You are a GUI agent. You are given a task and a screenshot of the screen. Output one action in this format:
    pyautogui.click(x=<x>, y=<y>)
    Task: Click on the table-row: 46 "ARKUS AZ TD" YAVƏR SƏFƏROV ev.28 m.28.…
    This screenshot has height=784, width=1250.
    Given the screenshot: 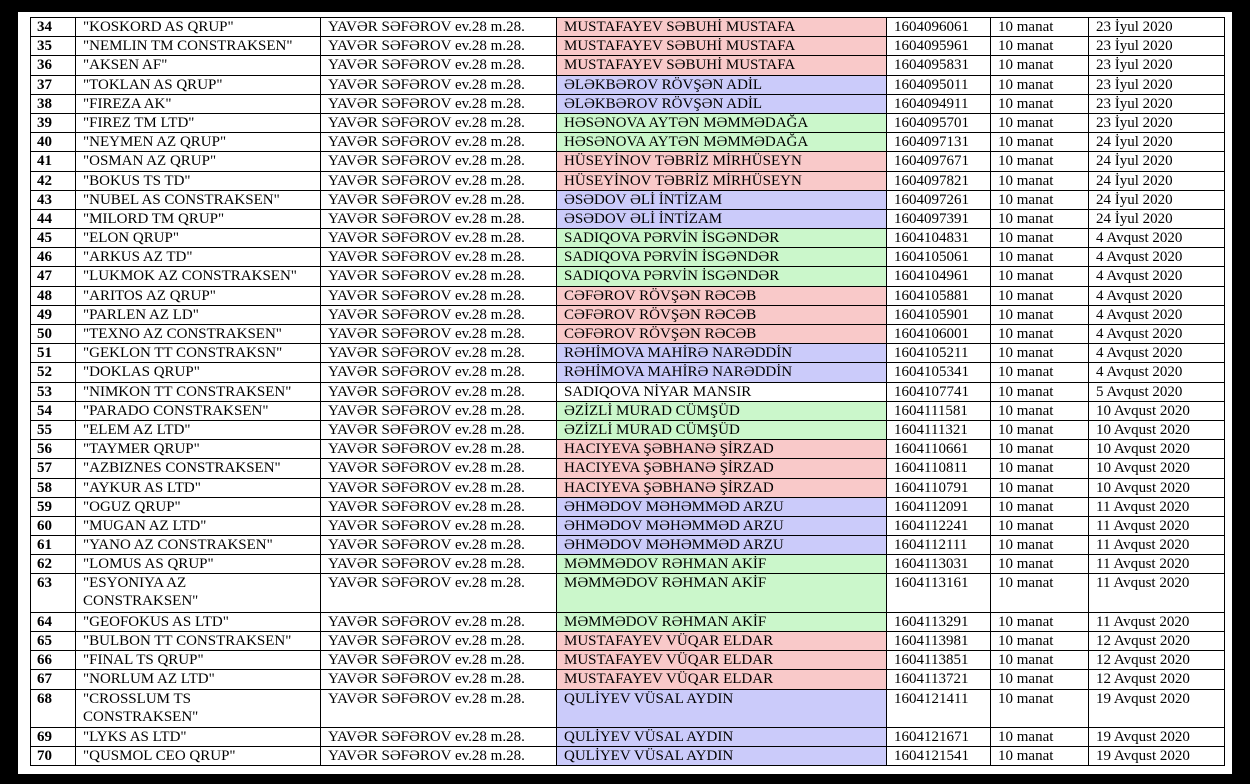 What is the action you would take?
    pyautogui.click(x=627, y=257)
    